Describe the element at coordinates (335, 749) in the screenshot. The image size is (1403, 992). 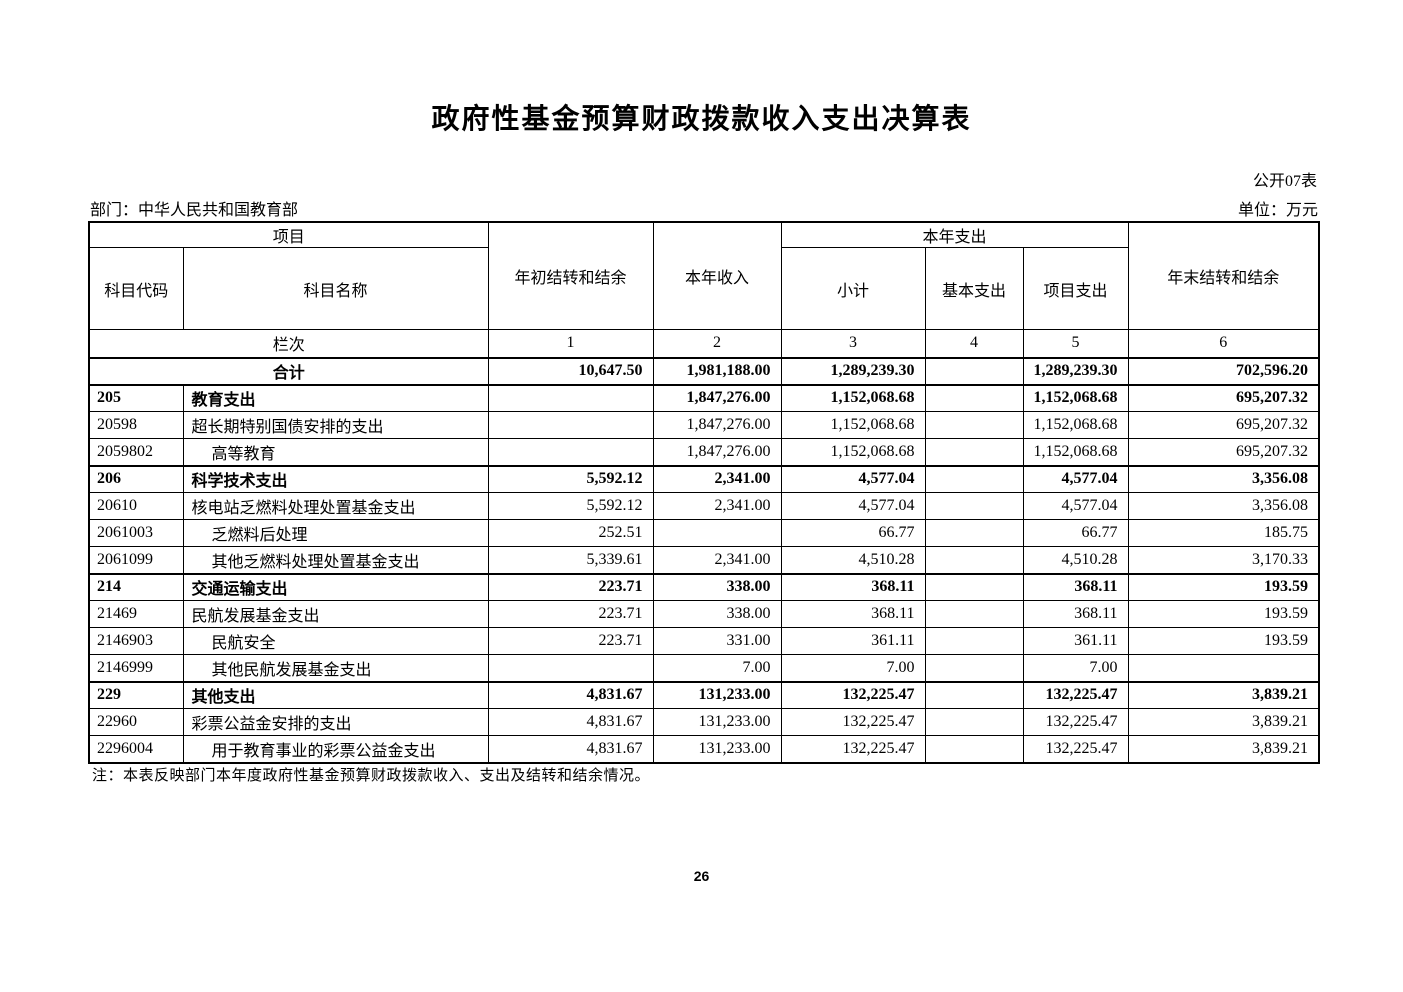
I see `subject-name-cell: 用于教育事业的彩票公益金支出` at that location.